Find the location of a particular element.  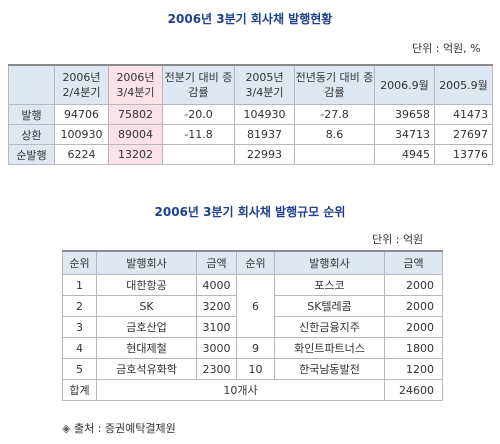

row-label: 순발행 is located at coordinates (31, 154).